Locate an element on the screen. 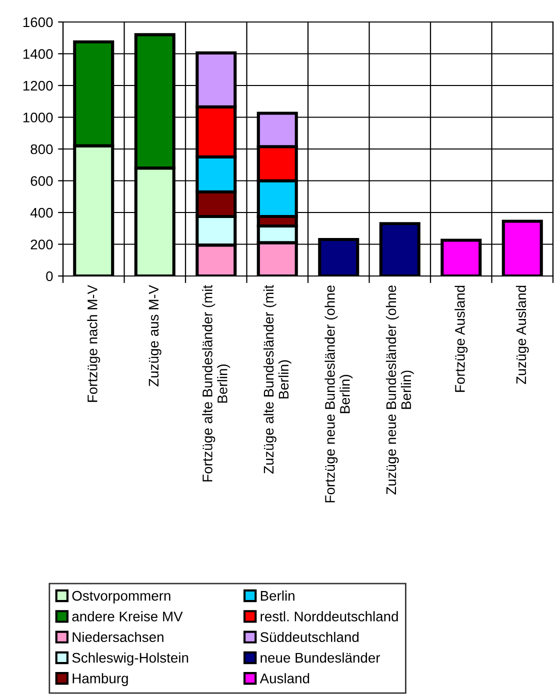 Image resolution: width=555 pixels, height=700 pixels. legend-label: Süddeutschland is located at coordinates (309, 637).